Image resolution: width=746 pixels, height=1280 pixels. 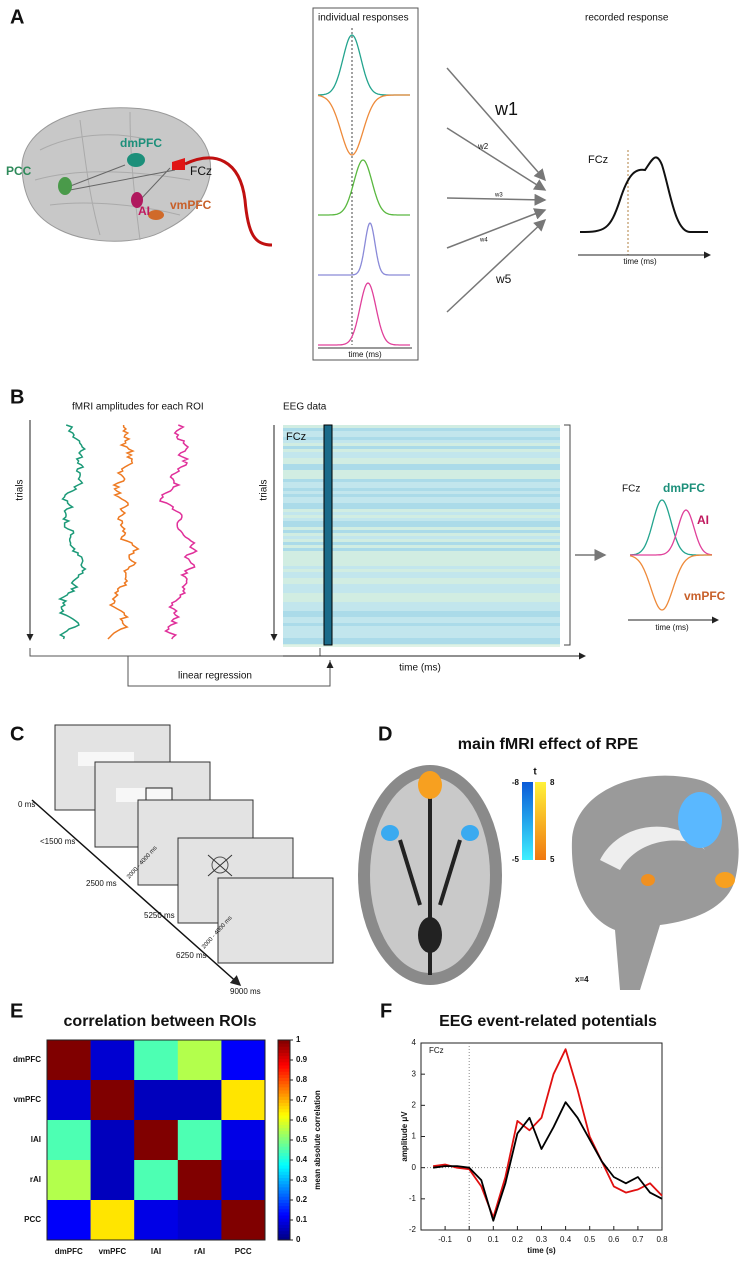 I want to click on recorded-curve, so click(x=643, y=194).